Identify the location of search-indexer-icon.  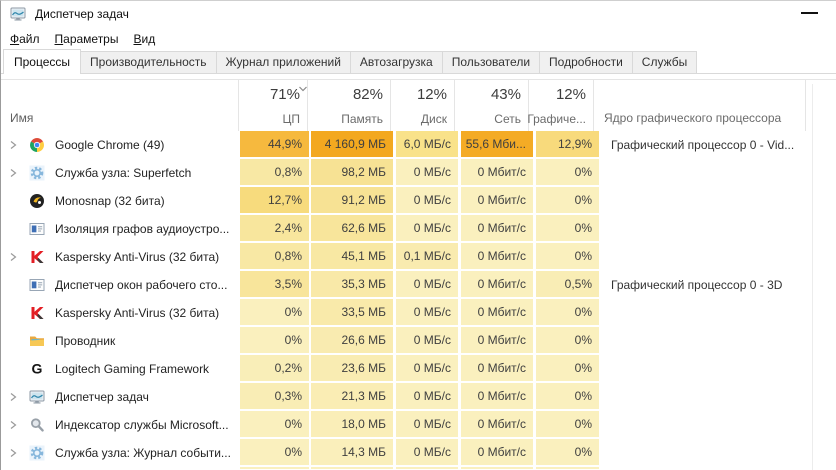
(37, 425).